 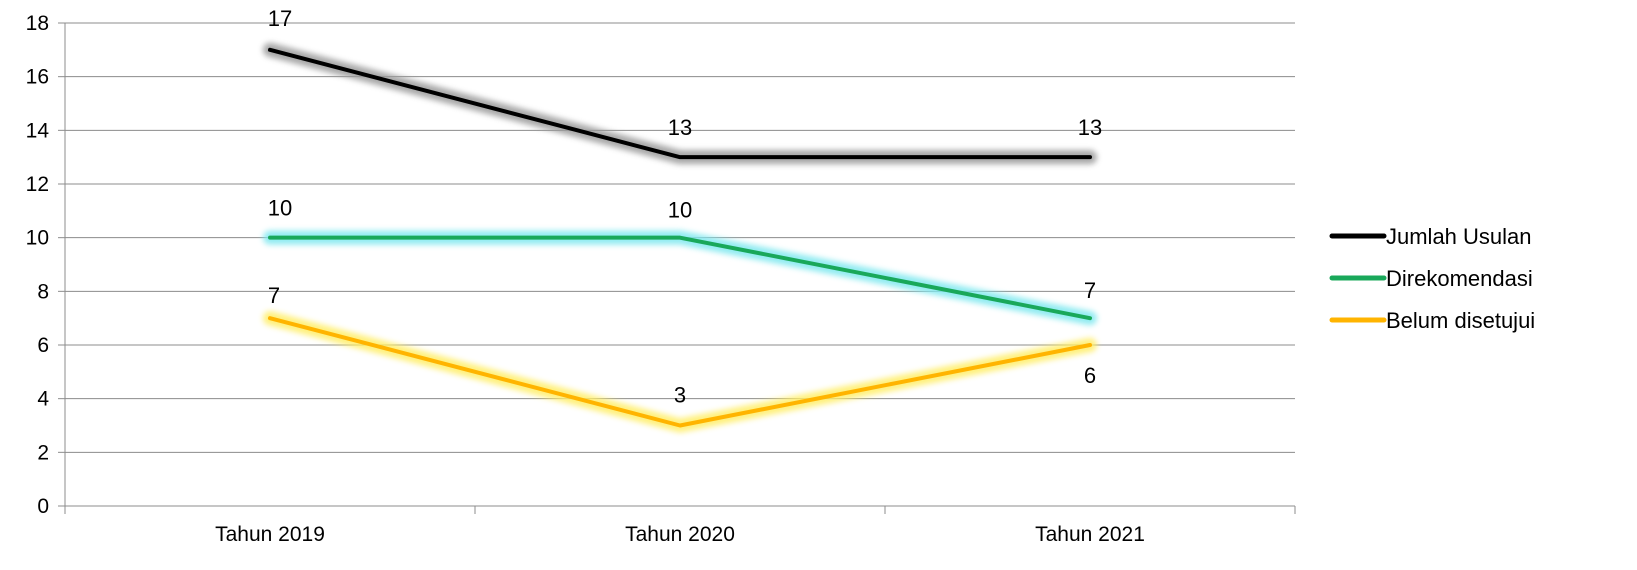 What do you see at coordinates (43, 291) in the screenshot?
I see `y-tick-label: 8` at bounding box center [43, 291].